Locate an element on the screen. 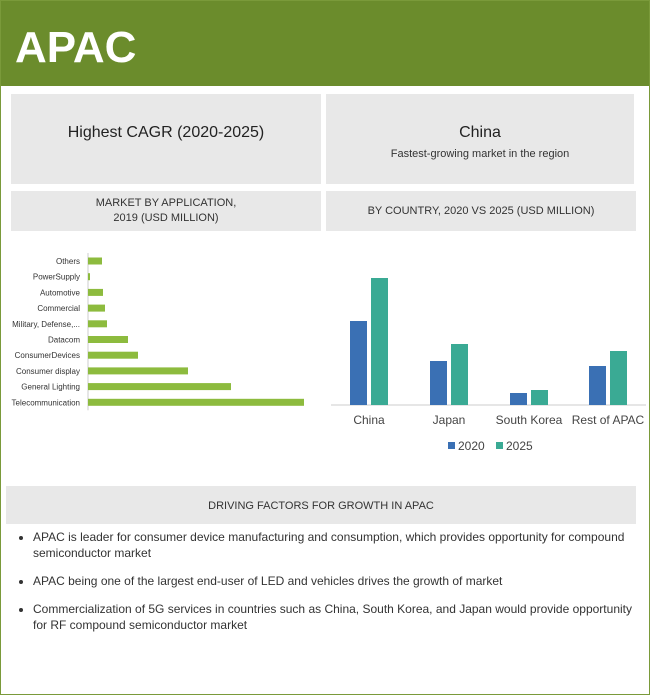 This screenshot has width=650, height=695. header: APAC is located at coordinates (325, 43).